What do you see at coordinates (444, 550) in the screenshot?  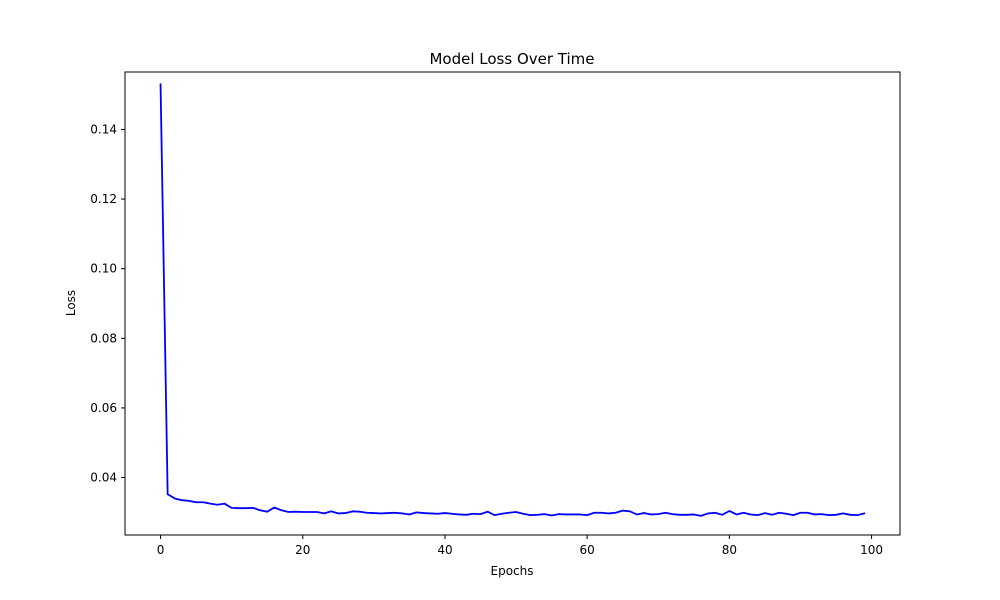 I see `x-tick-label: 40` at bounding box center [444, 550].